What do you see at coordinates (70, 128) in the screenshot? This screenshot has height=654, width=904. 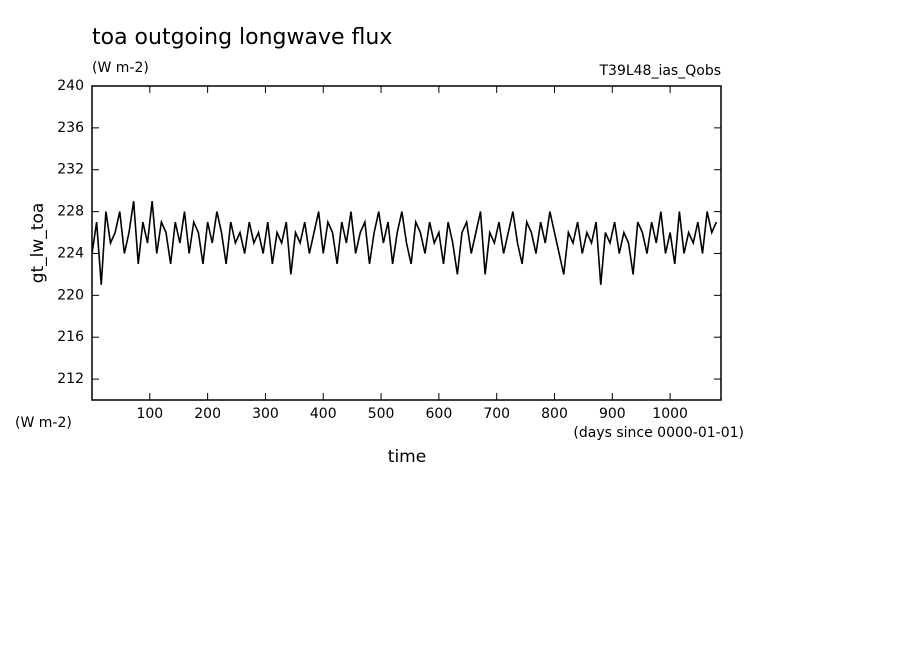 I see `y-tick-label: 236` at bounding box center [70, 128].